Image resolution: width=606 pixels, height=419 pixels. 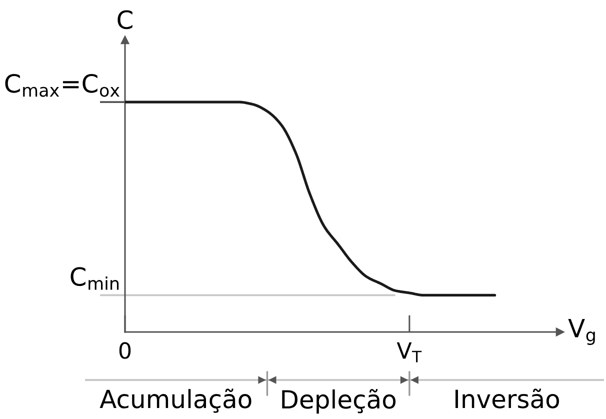 What do you see at coordinates (125, 20) in the screenshot?
I see `y-axis-title: C` at bounding box center [125, 20].